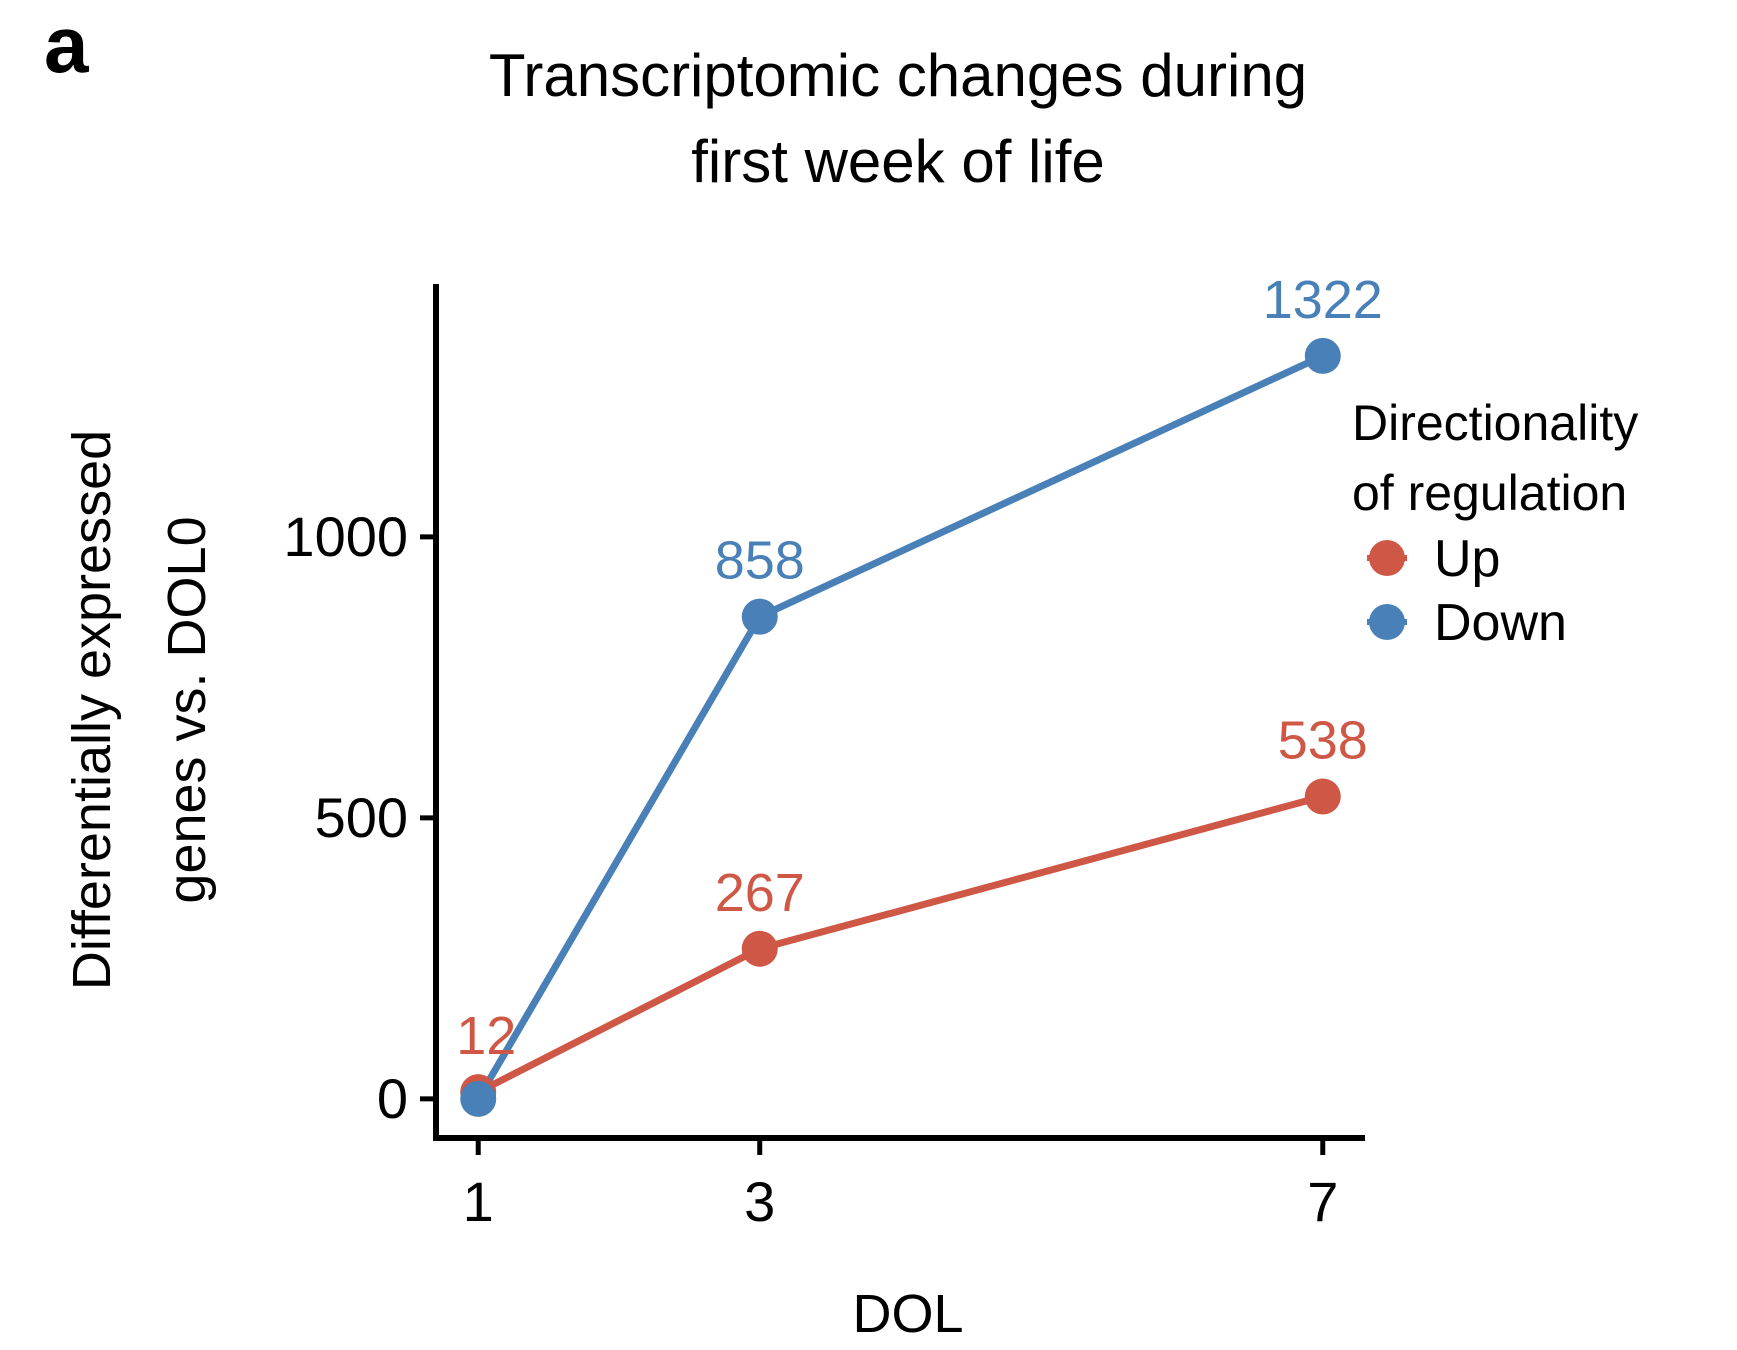  I want to click on legend-title-line-1: Directionality, so click(1495, 423).